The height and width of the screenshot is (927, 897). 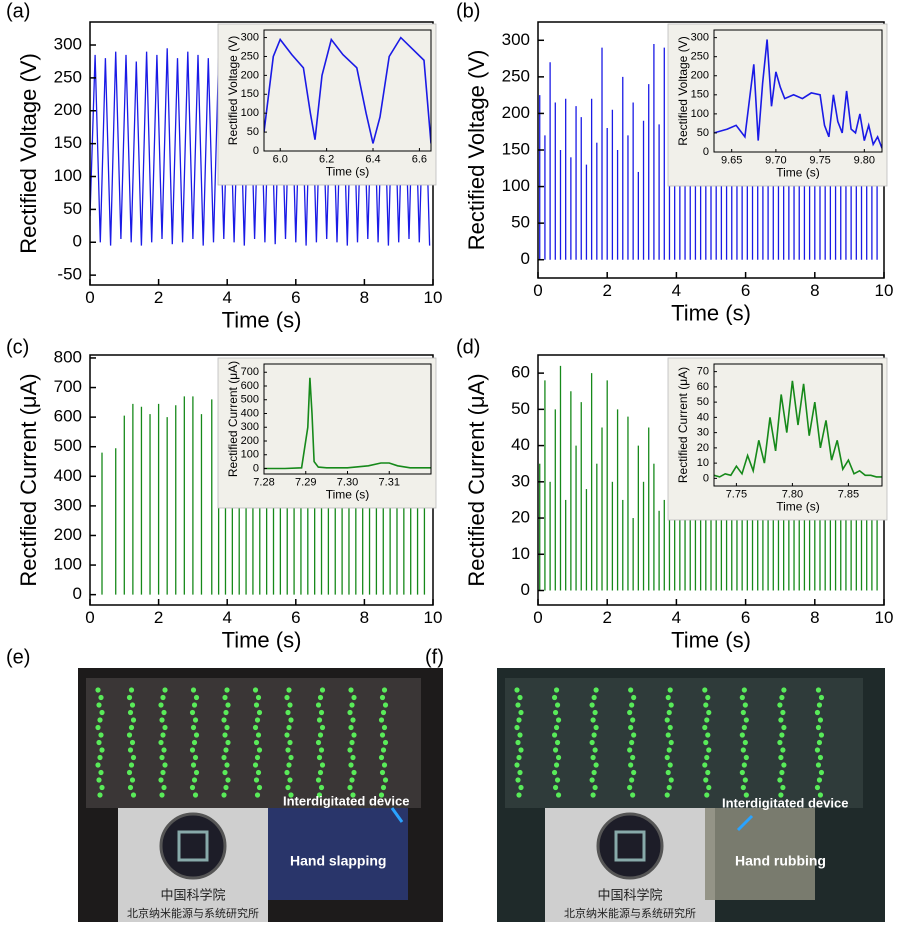 I want to click on x-tick-label: 2, so click(x=158, y=617).